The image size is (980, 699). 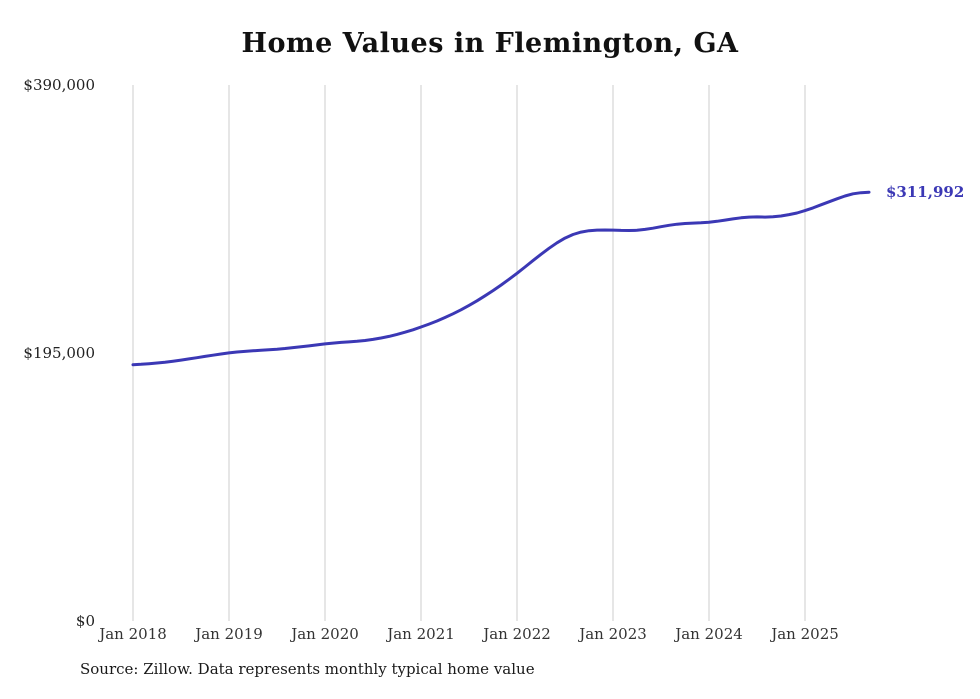 I want to click on y-tick-label: $0, so click(x=85, y=621).